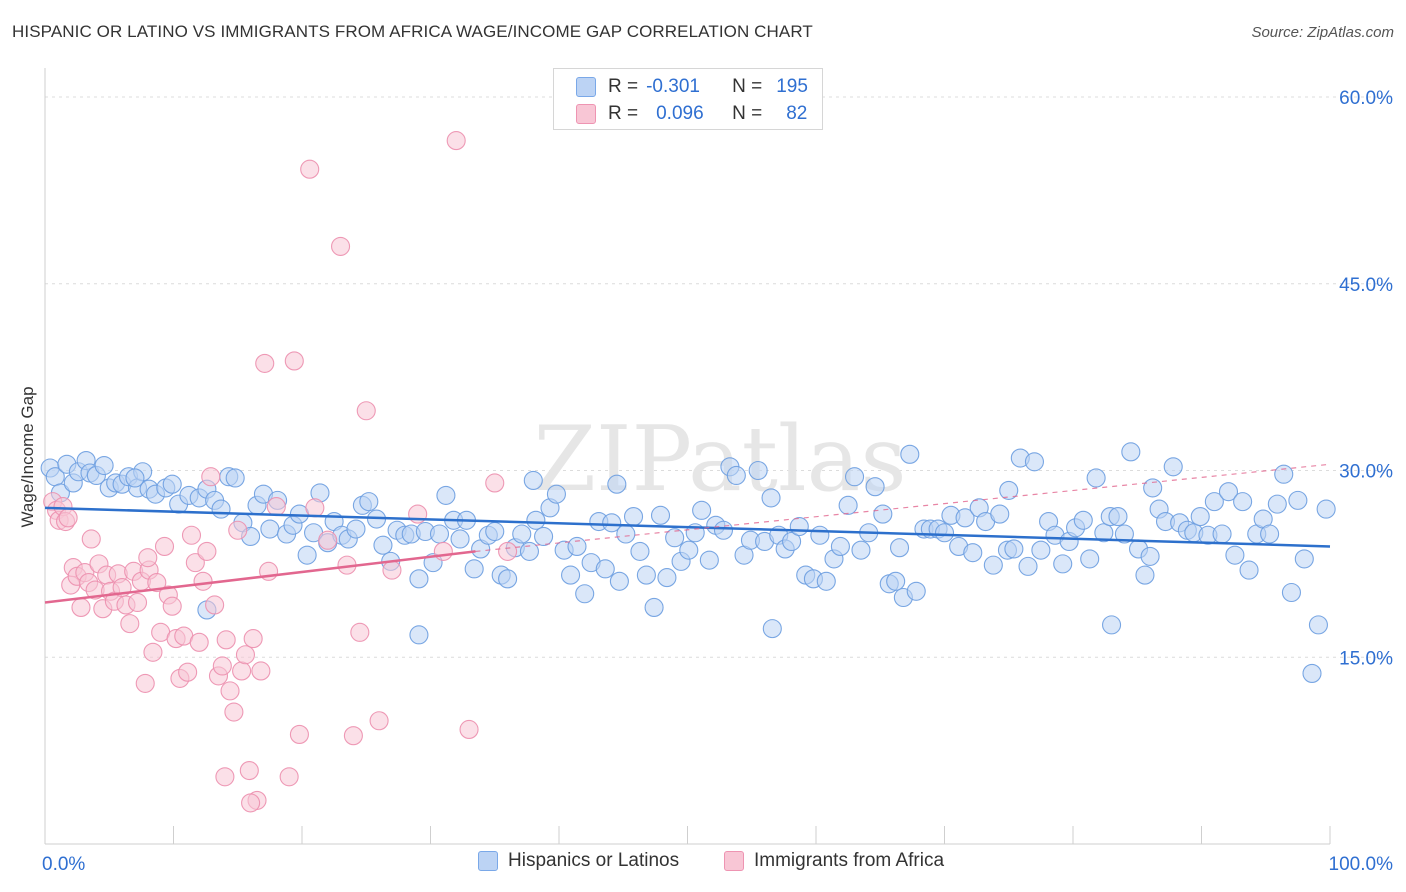 Image resolution: width=1406 pixels, height=892 pixels. Describe the element at coordinates (747, 86) in the screenshot. I see `n-label: N =` at that location.